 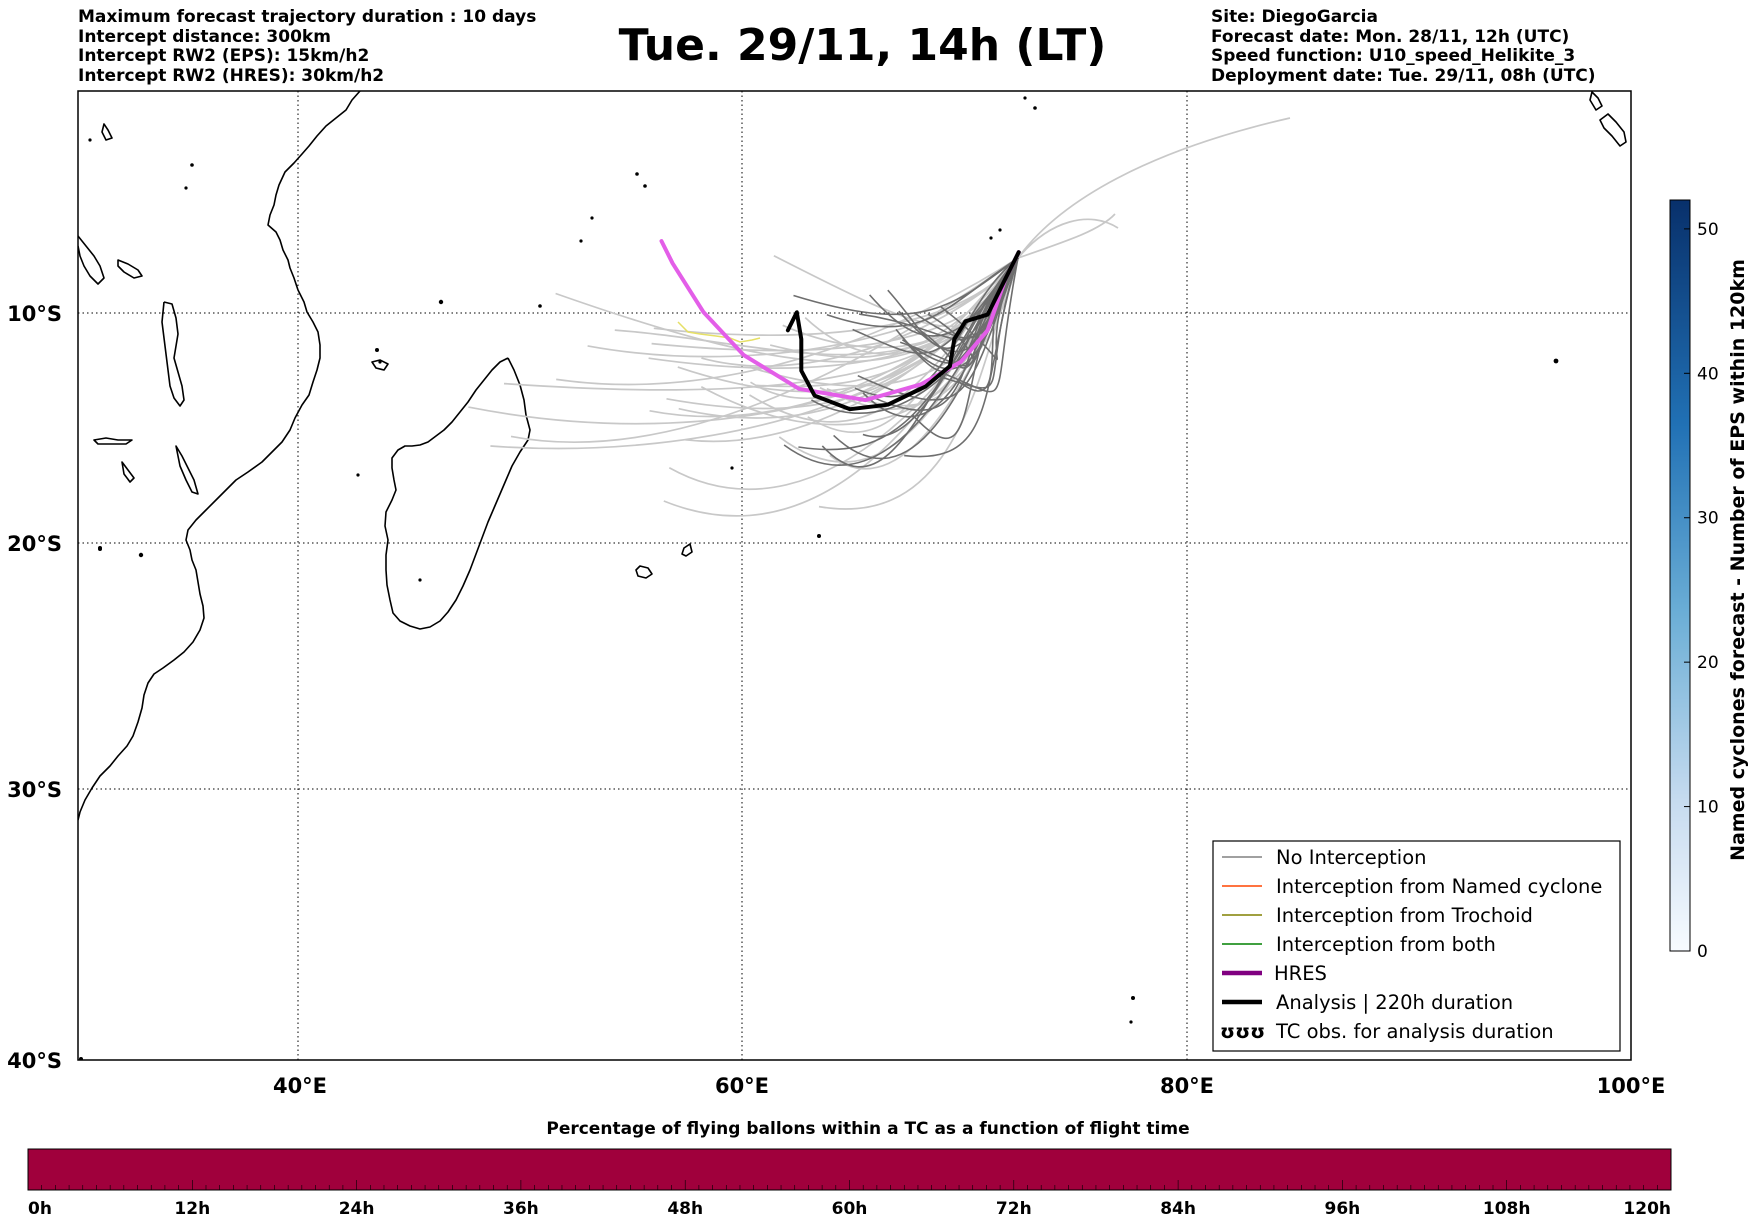 I want to click on colorbar-ticks: 0 10 20 30 40 50, so click(x=1701, y=591).